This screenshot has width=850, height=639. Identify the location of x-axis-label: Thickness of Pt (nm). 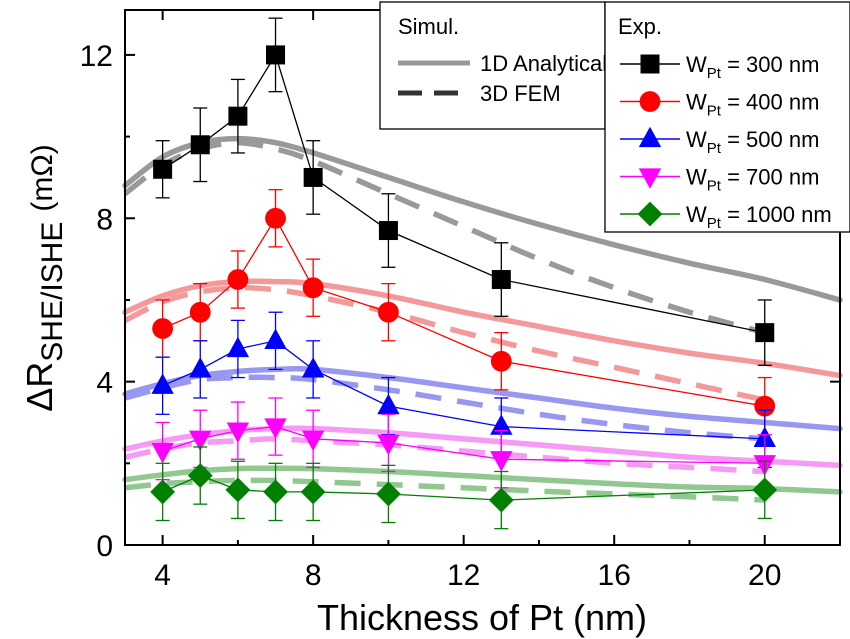
(482, 617).